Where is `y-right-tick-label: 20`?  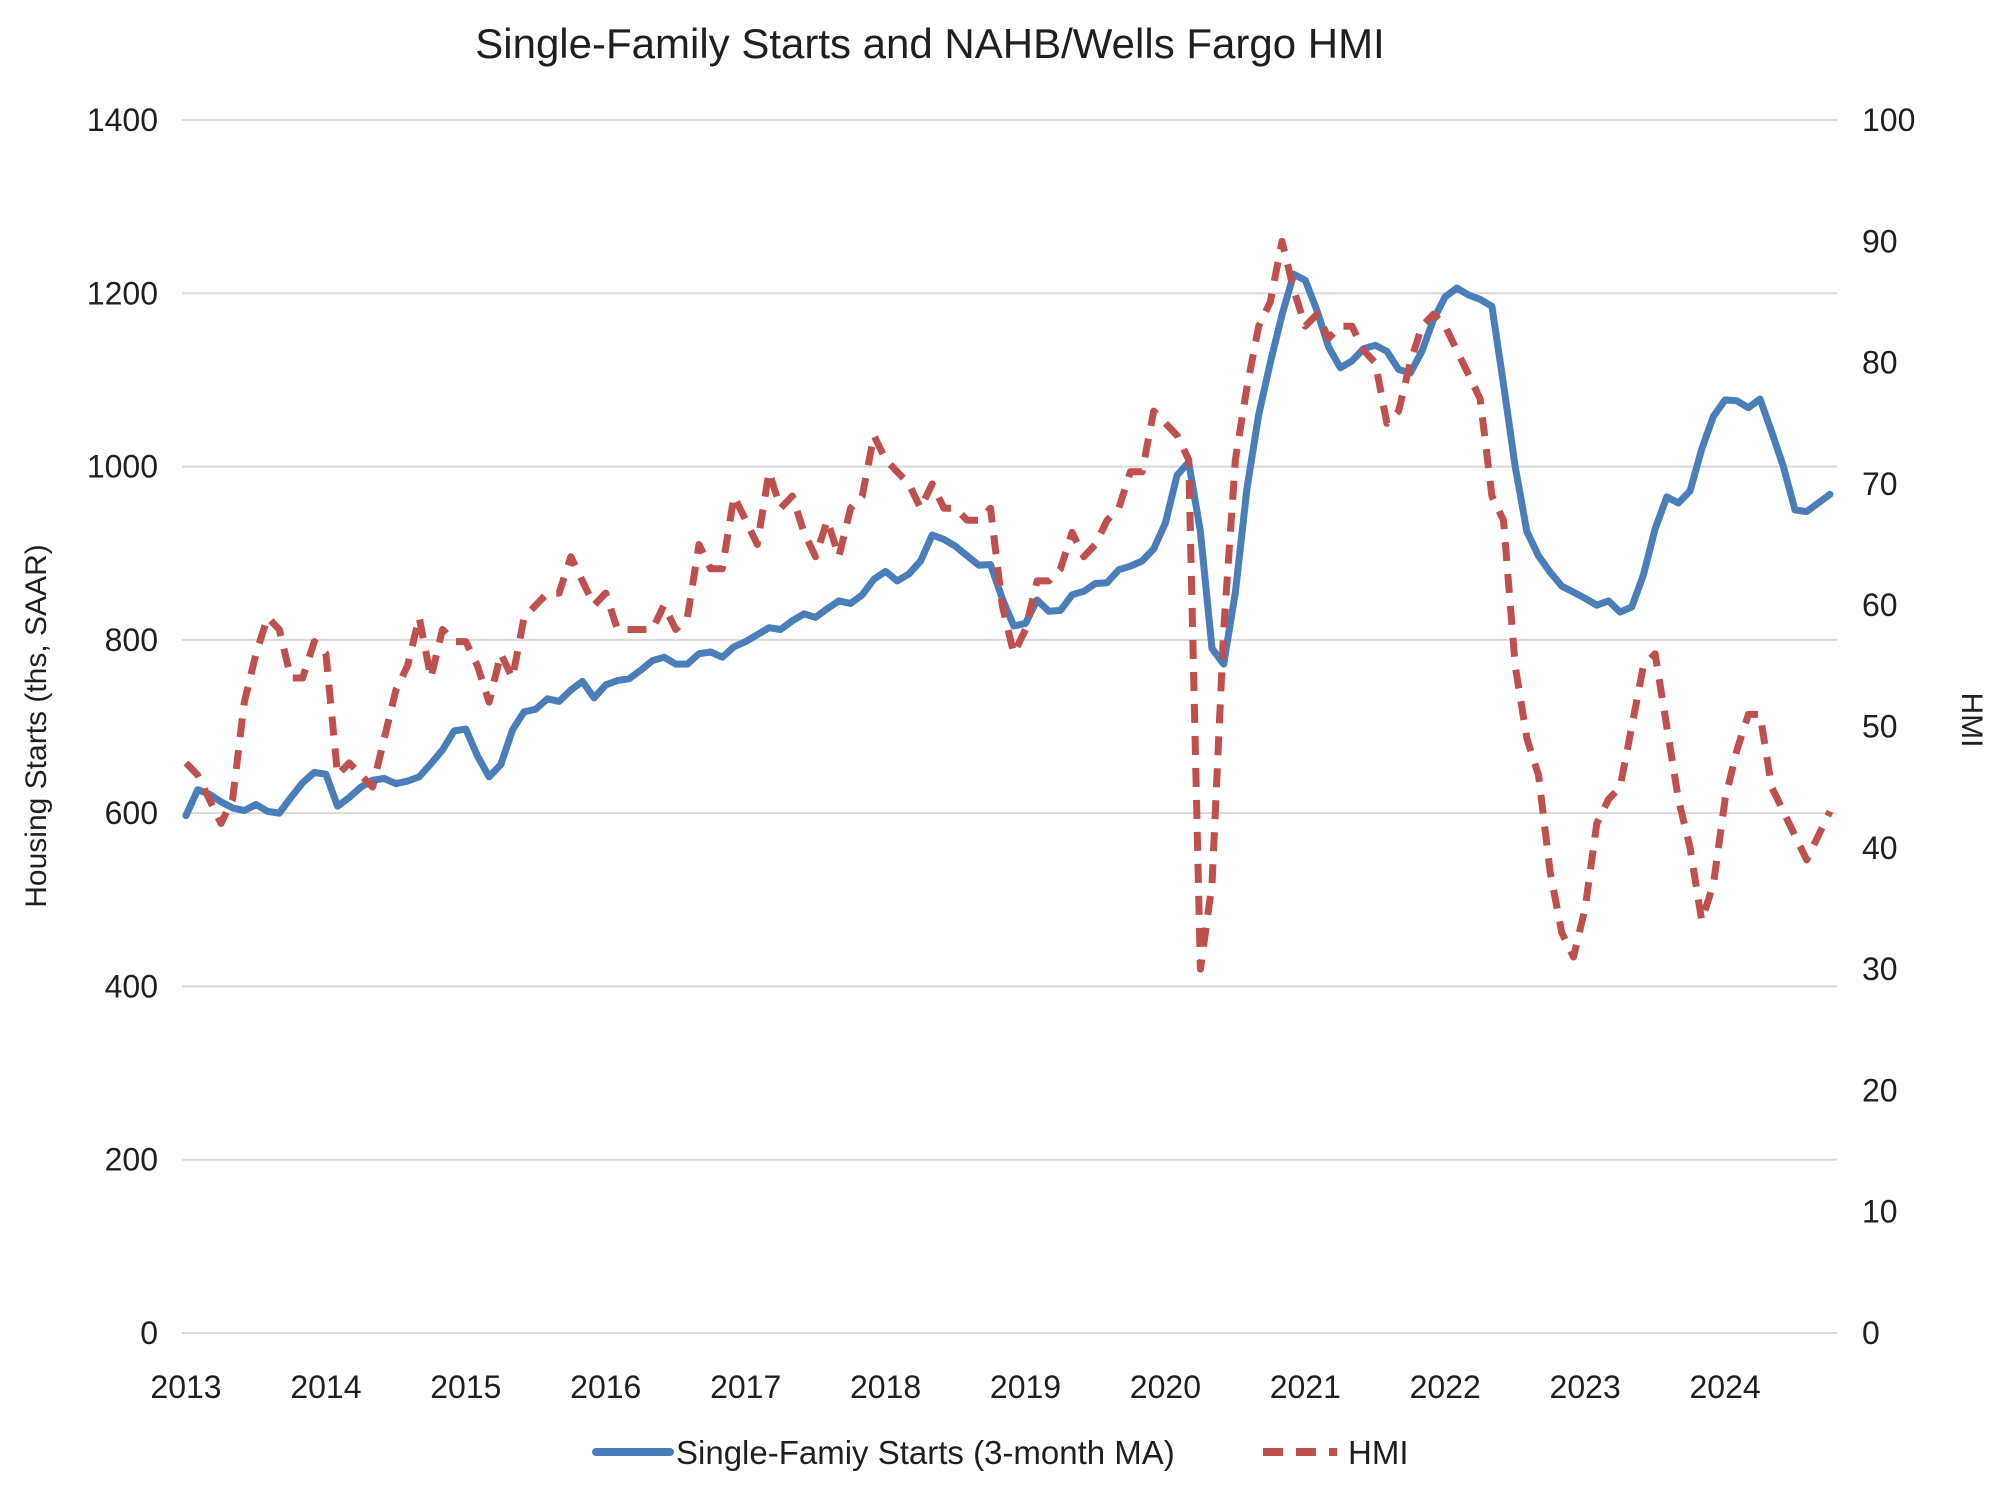
y-right-tick-label: 20 is located at coordinates (1880, 1090).